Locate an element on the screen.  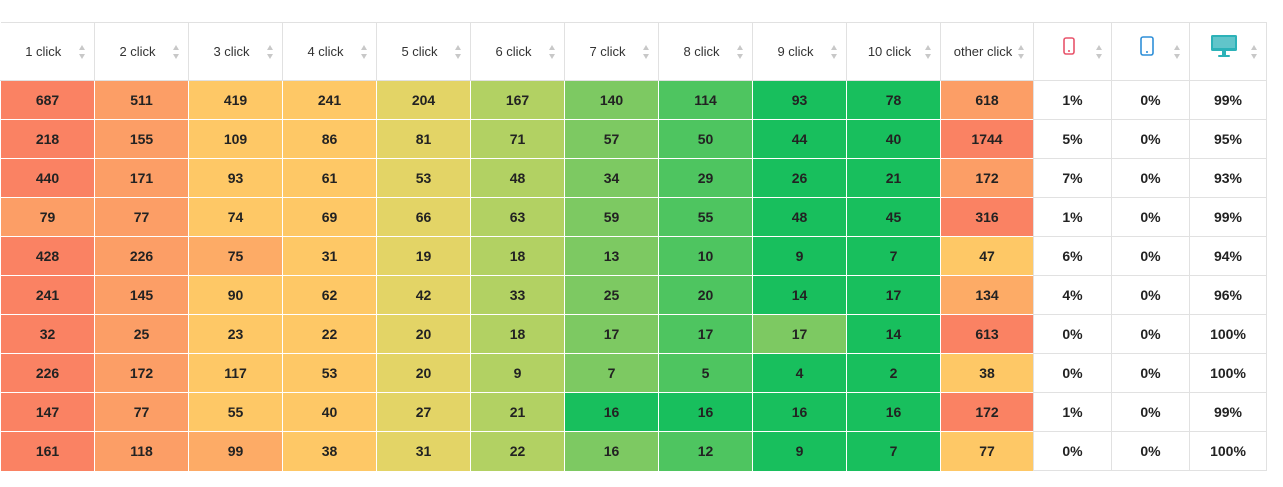
table-row: 147 77 55 40 27 21 16 16 16 16 172 1% 0% 99% is located at coordinates (633, 412).